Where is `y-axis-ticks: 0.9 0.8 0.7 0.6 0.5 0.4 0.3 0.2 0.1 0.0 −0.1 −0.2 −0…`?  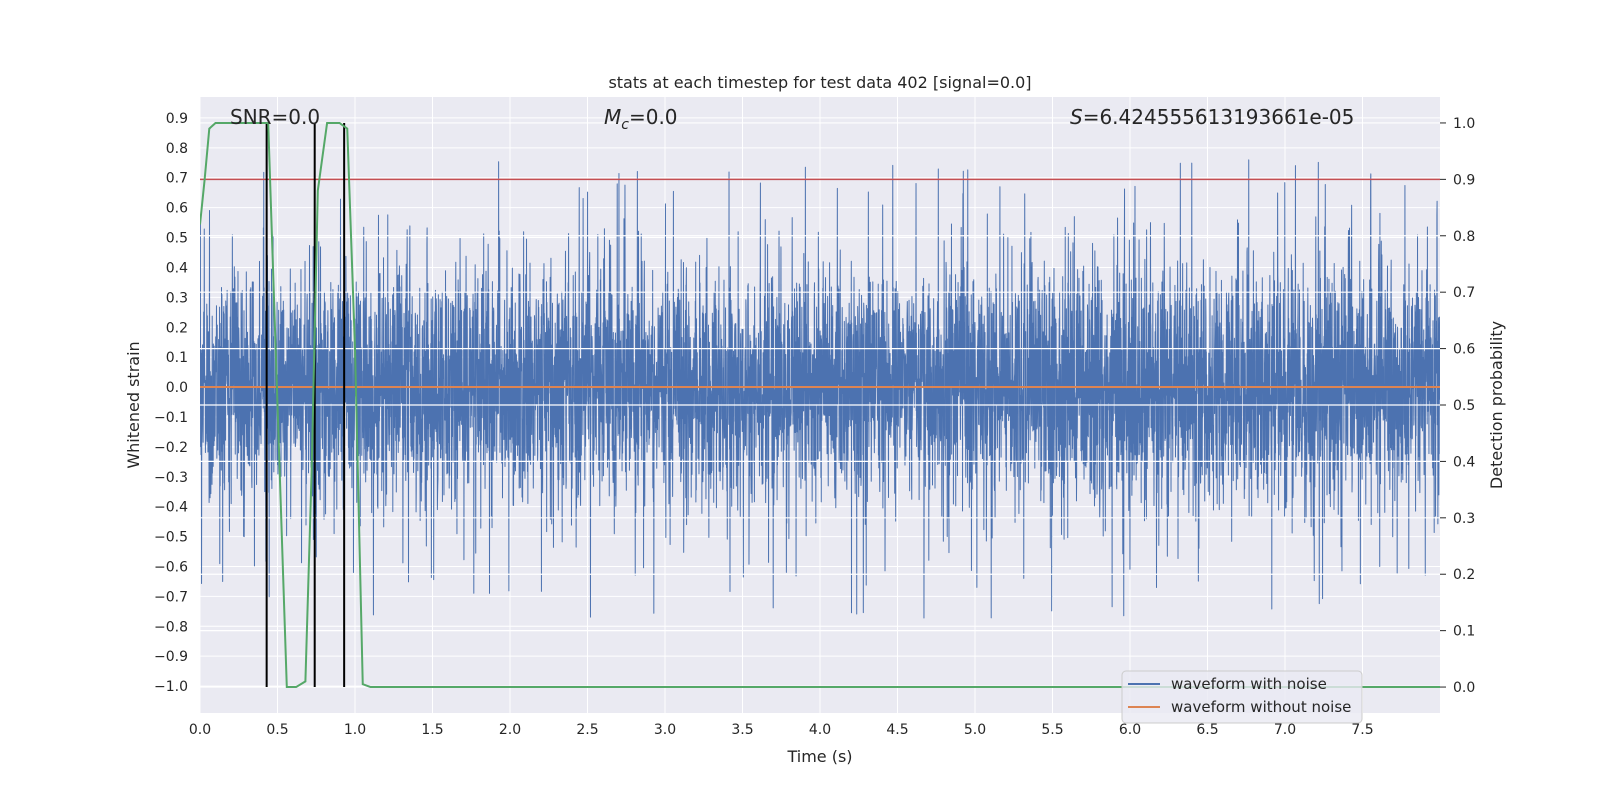
y-axis-ticks: 0.9 0.8 0.7 0.6 0.5 0.4 0.3 0.2 0.1 0.0 −0.1 −0.2 −0… is located at coordinates (171, 403).